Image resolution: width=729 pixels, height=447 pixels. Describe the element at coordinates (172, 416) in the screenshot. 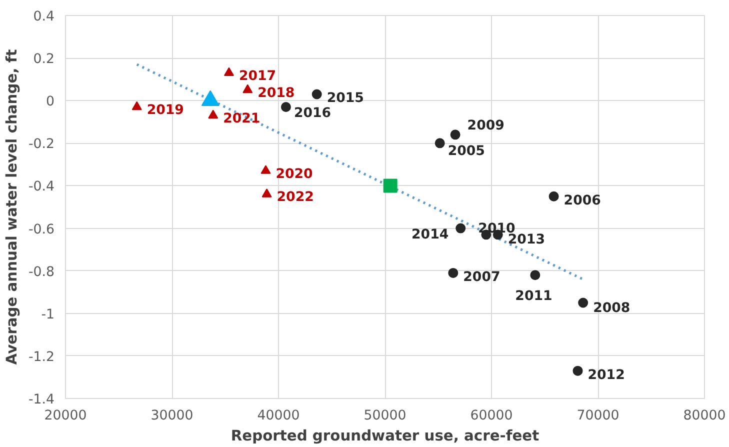

I see `x-tick-label: 30000` at that location.